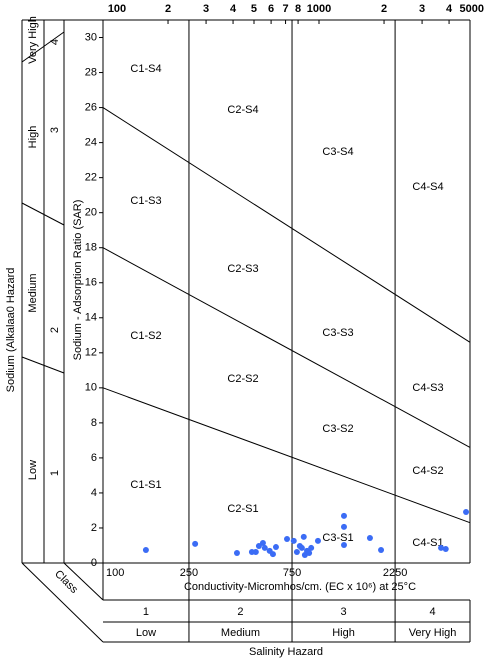 Image resolution: width=489 pixels, height=664 pixels. What do you see at coordinates (91, 37) in the screenshot?
I see `y-tick-label: 30` at bounding box center [91, 37].